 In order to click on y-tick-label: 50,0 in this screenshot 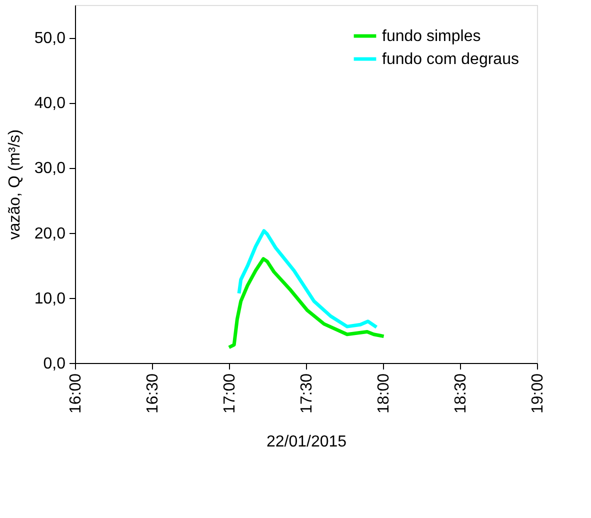, I will do `click(50, 39)`.